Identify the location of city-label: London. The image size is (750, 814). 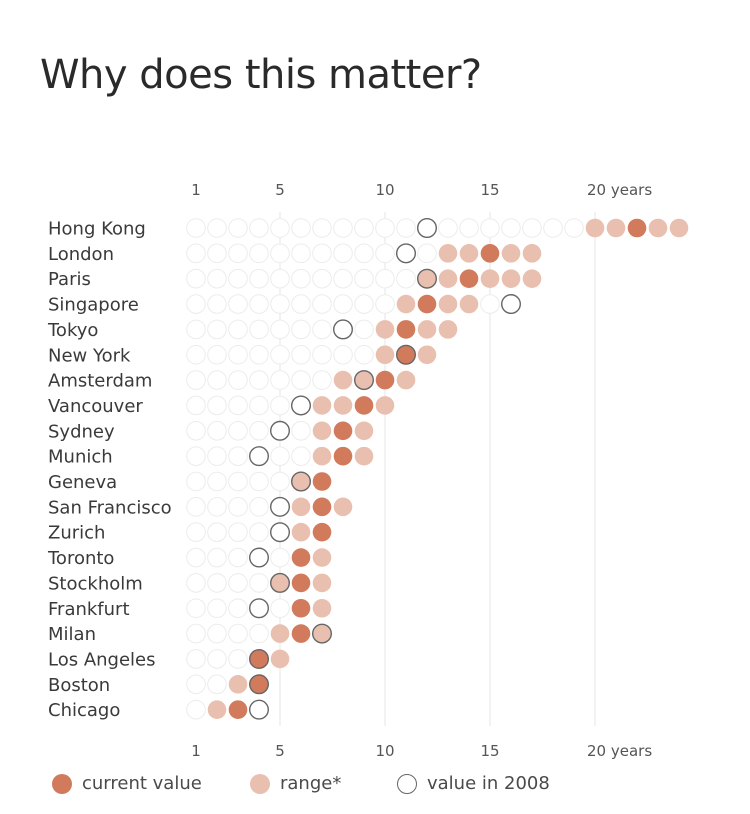
(81, 254).